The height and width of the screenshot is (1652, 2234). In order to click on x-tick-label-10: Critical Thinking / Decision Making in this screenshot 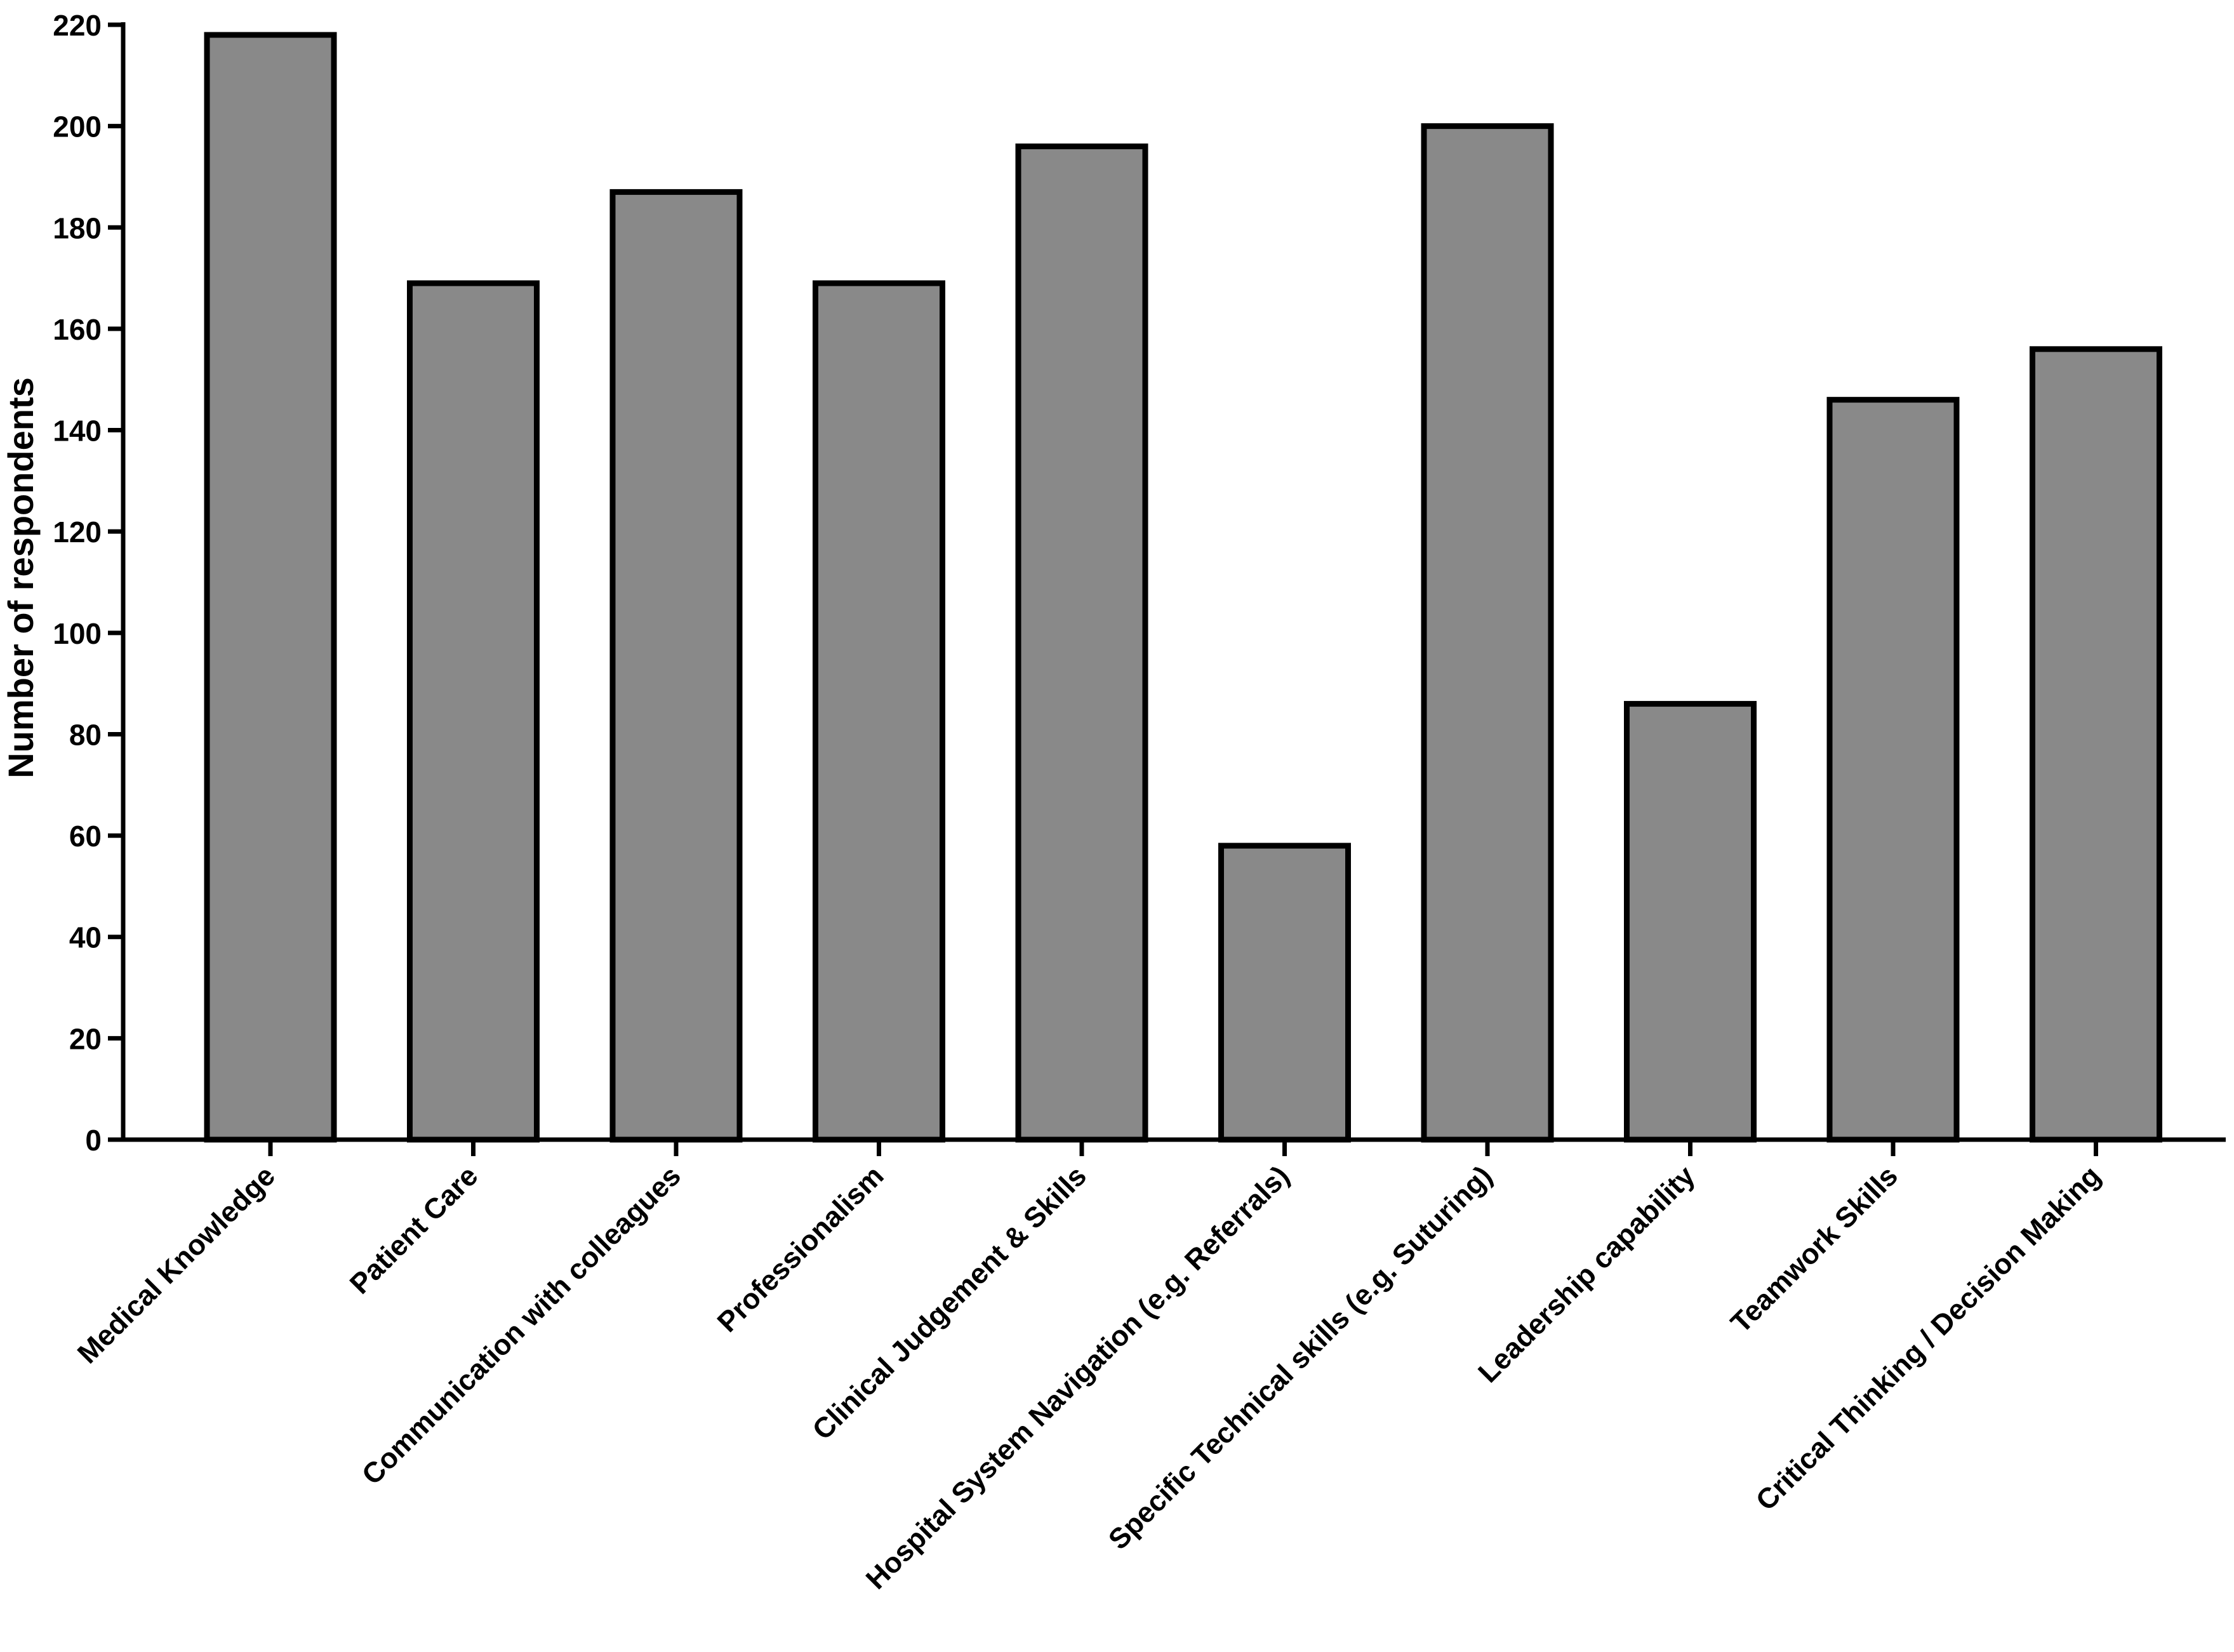, I will do `click(1928, 1338)`.